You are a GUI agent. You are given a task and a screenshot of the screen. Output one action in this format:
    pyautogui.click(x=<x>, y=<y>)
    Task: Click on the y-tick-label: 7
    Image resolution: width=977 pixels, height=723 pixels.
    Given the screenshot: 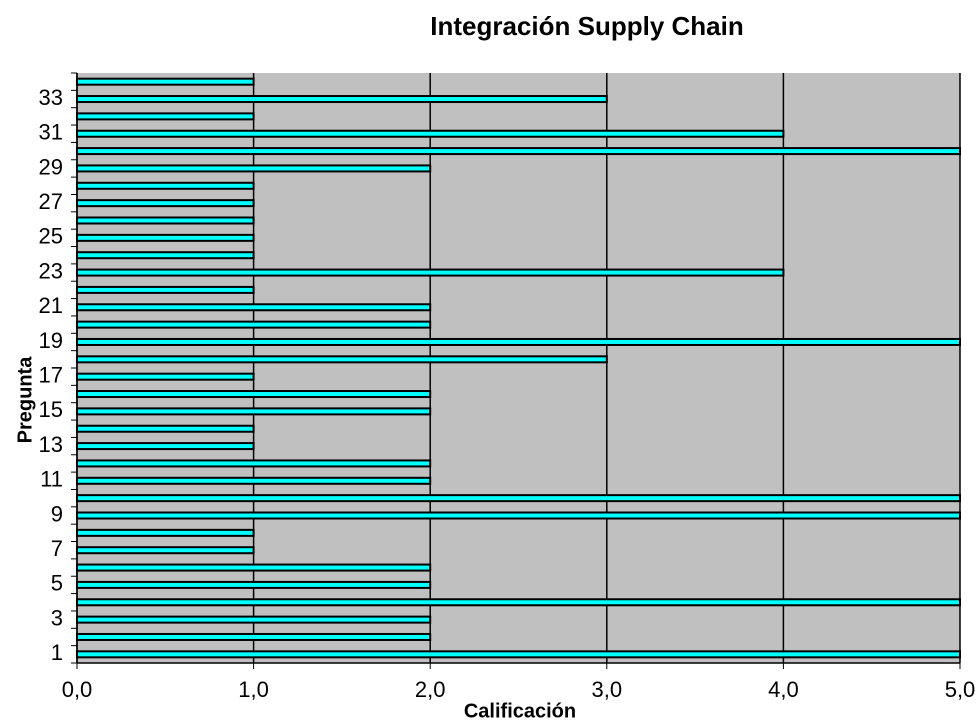 What is the action you would take?
    pyautogui.click(x=57, y=548)
    